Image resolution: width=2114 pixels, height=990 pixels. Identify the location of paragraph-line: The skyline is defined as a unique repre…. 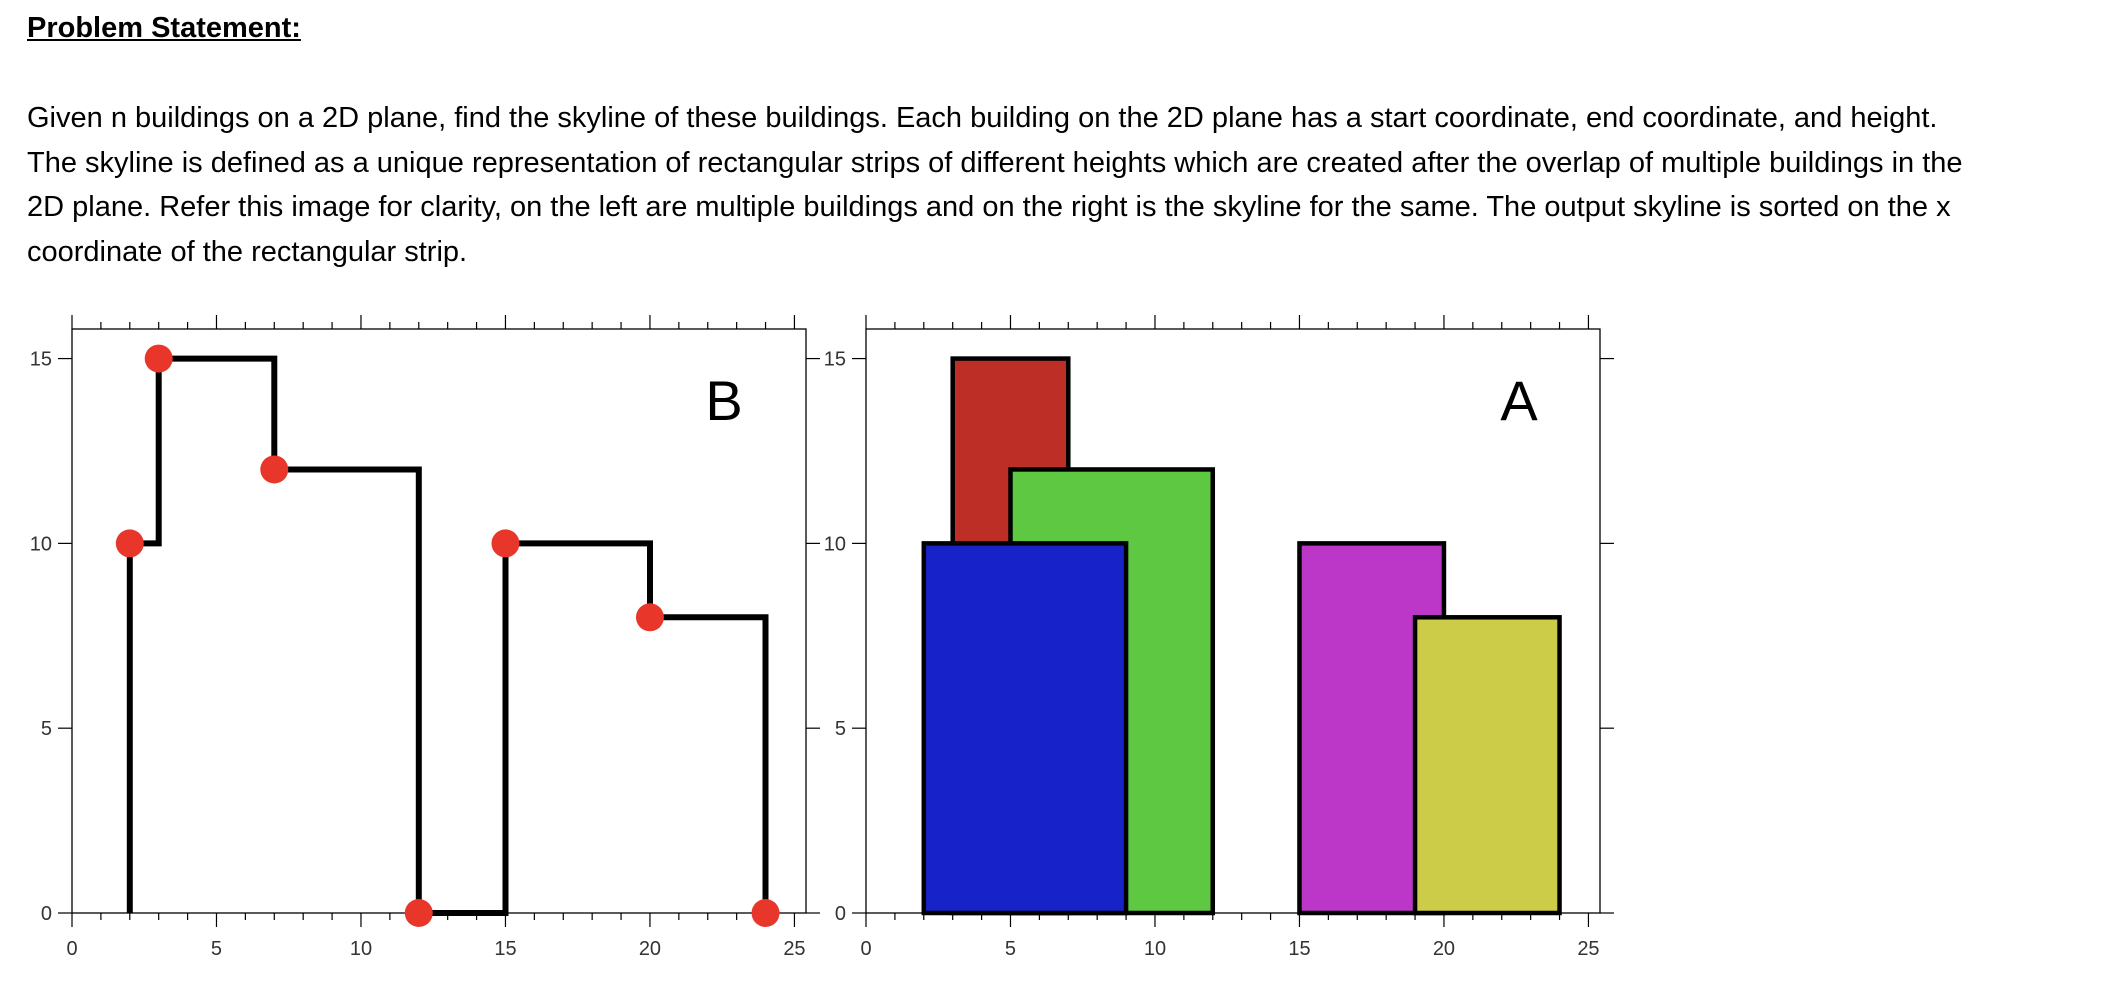
(995, 162).